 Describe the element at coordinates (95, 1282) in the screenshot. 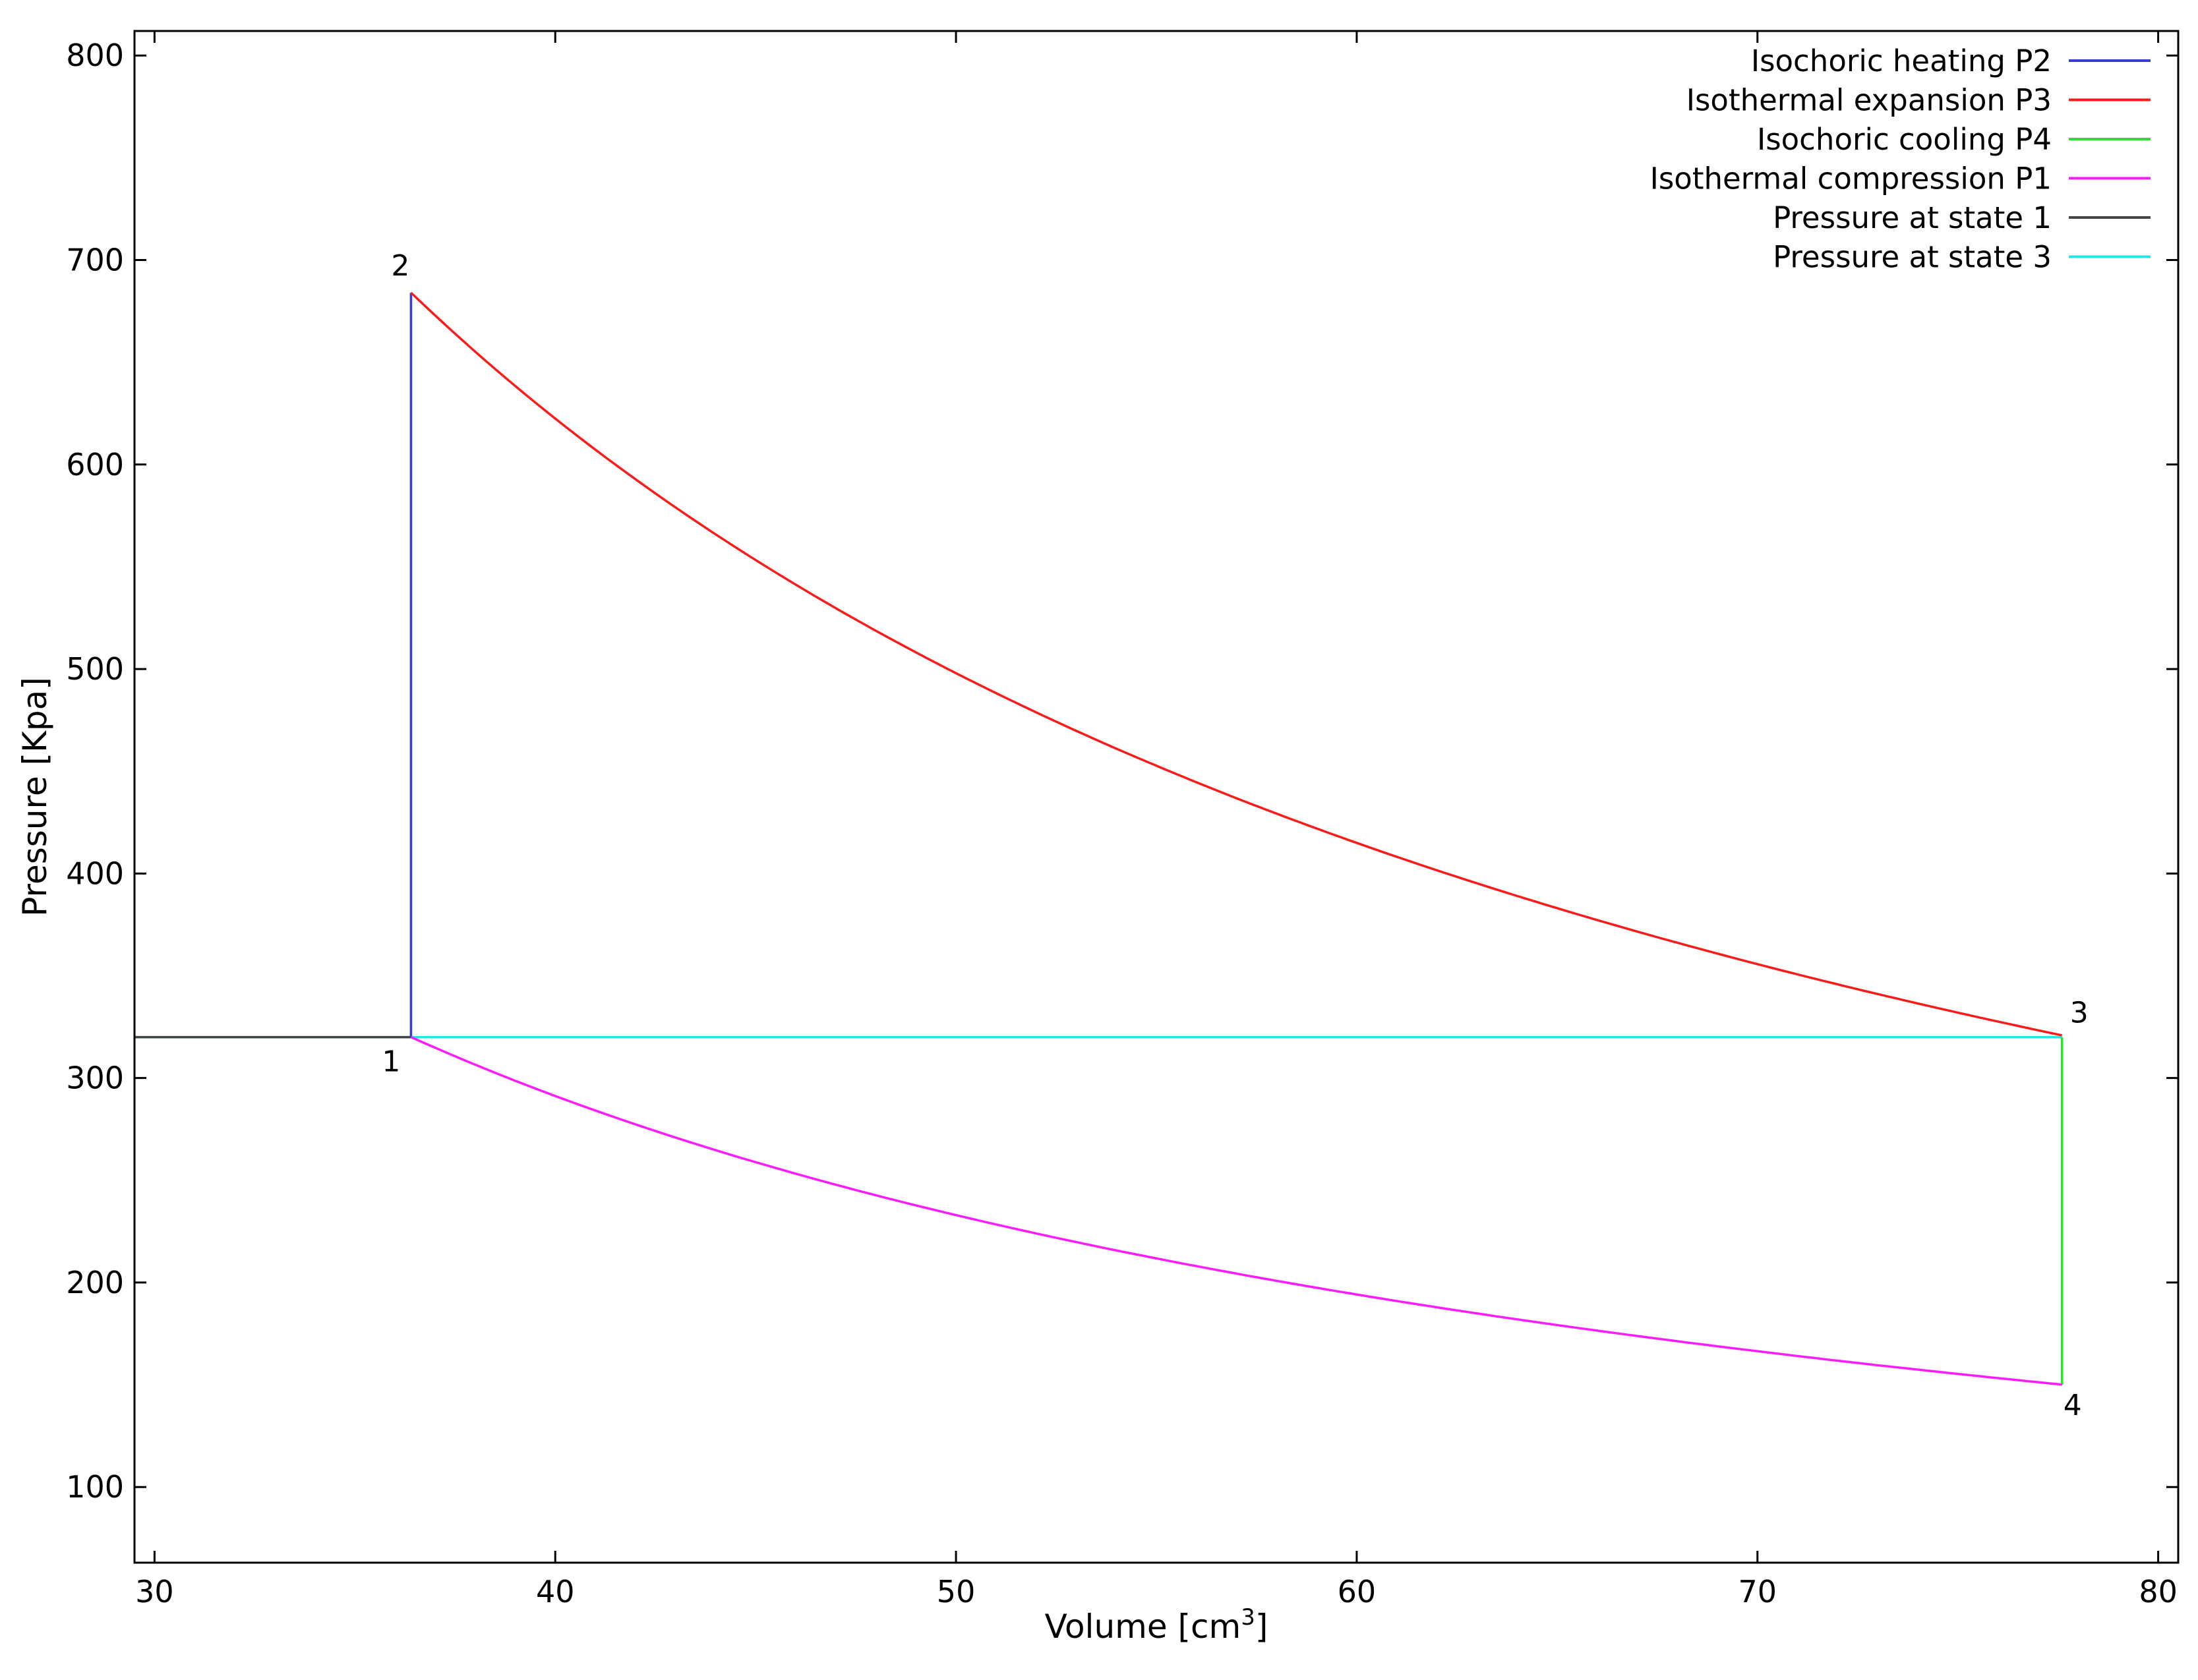

I see `y-tick-label: 200` at that location.